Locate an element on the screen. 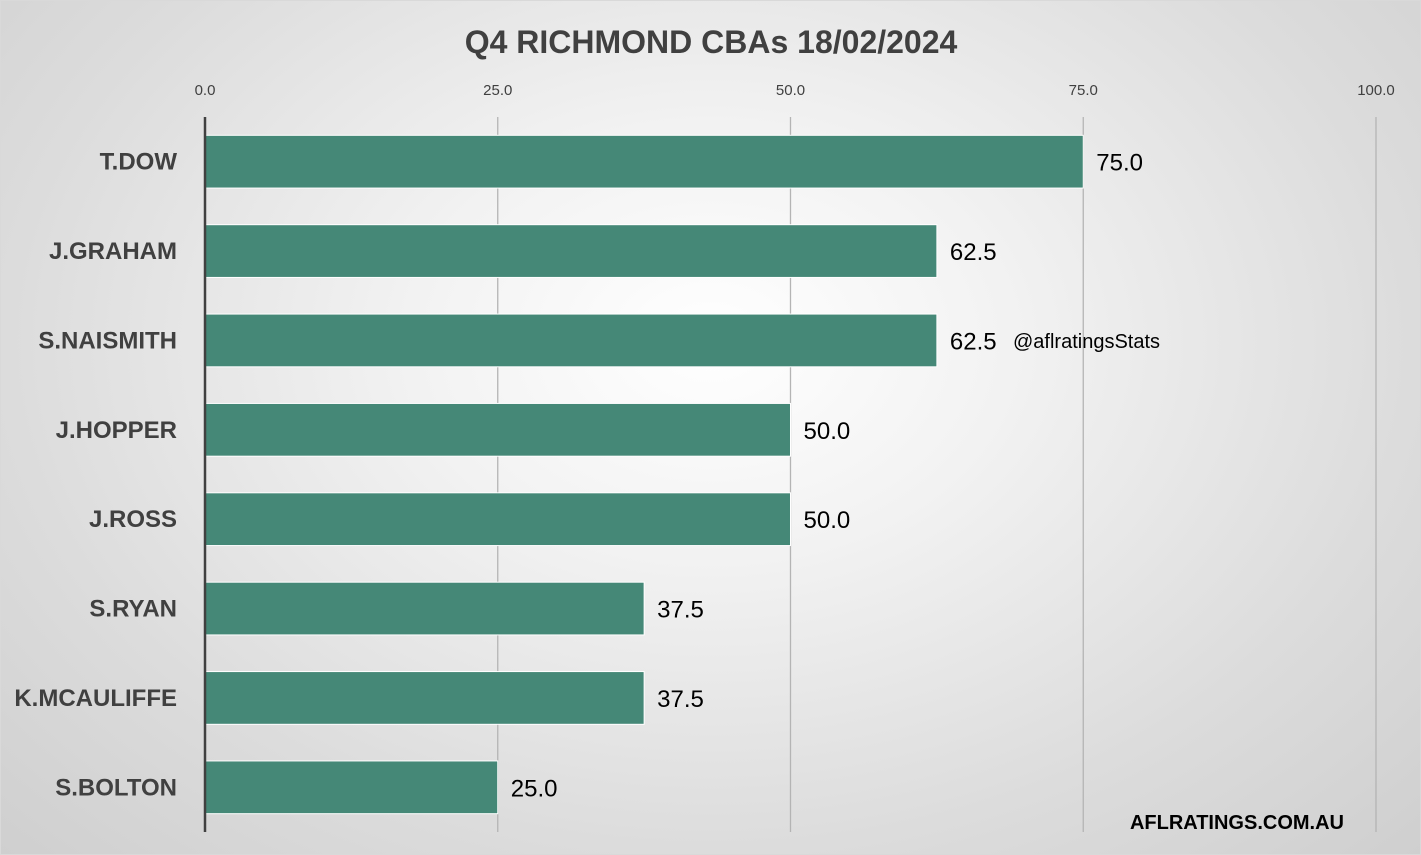  category-label: J.HOPPER is located at coordinates (116, 430).